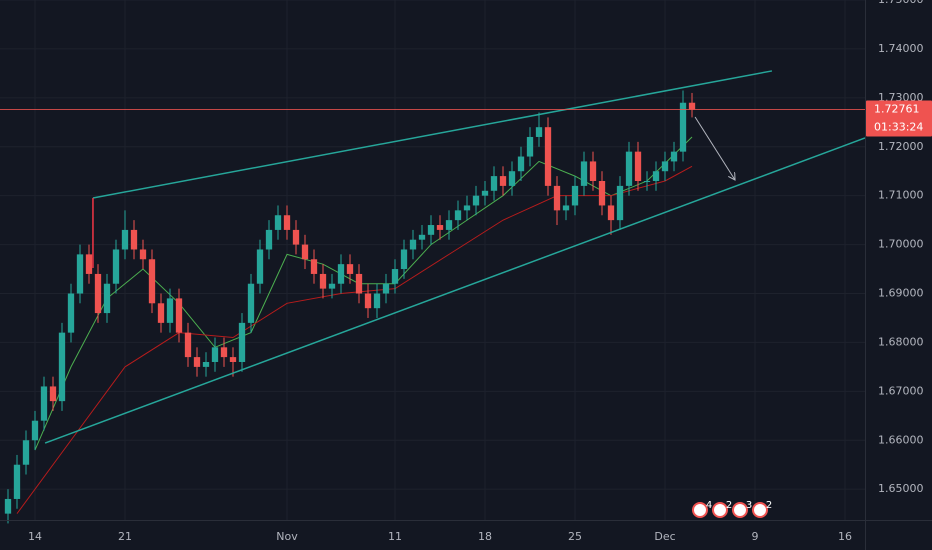 Image resolution: width=932 pixels, height=550 pixels. I want to click on y-tick-label: 1.66000, so click(901, 439).